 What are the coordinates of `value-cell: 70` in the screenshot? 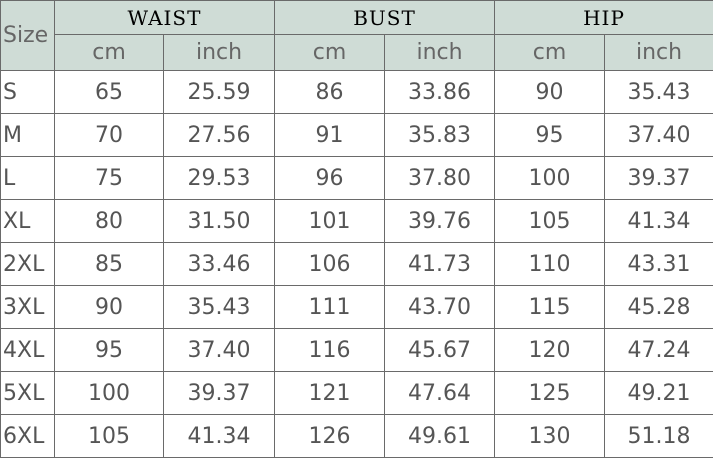 It's located at (109, 135).